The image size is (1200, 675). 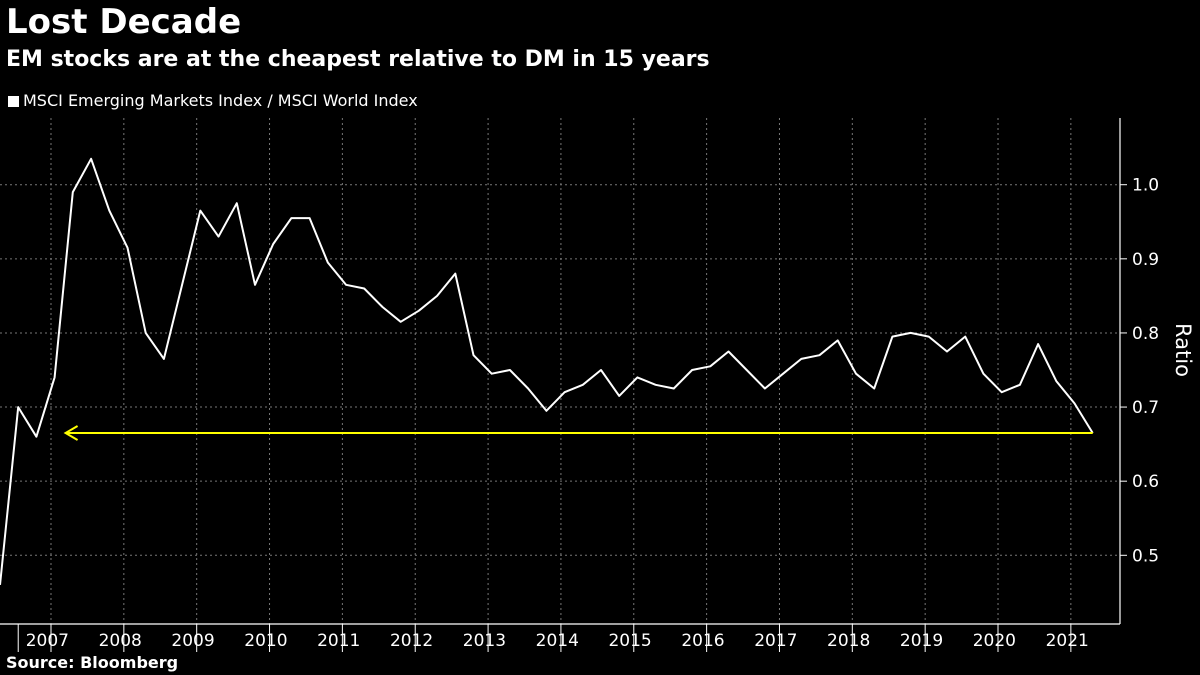 What do you see at coordinates (629, 641) in the screenshot?
I see `x-tick-label: 2015` at bounding box center [629, 641].